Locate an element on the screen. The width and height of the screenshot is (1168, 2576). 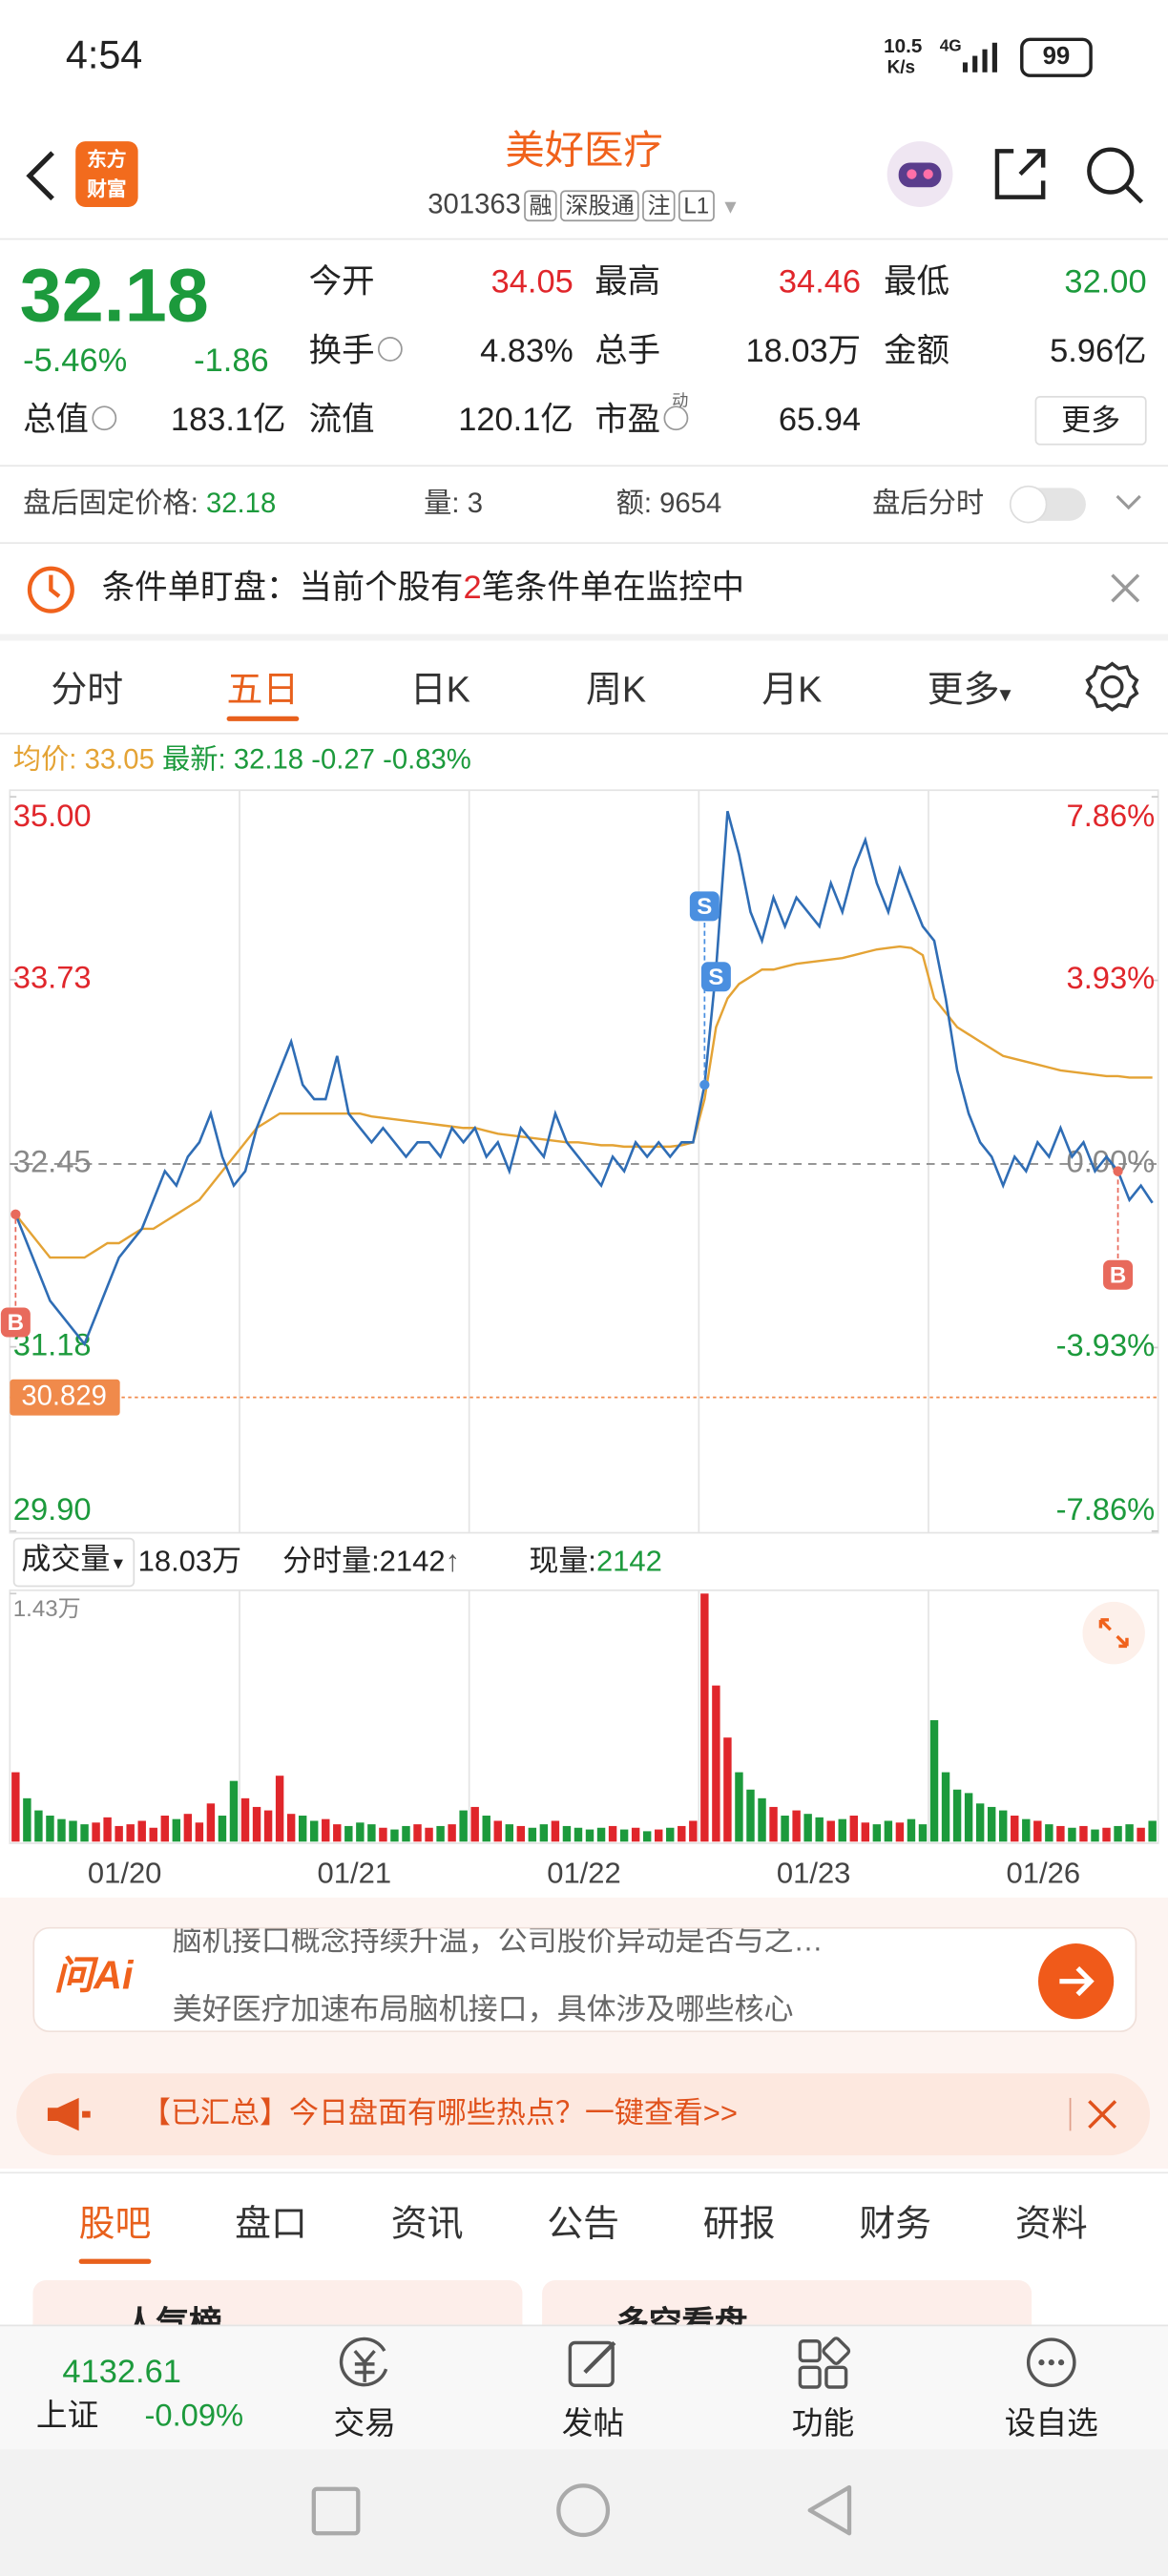
toolbar-label: 功能 is located at coordinates (823, 2424).